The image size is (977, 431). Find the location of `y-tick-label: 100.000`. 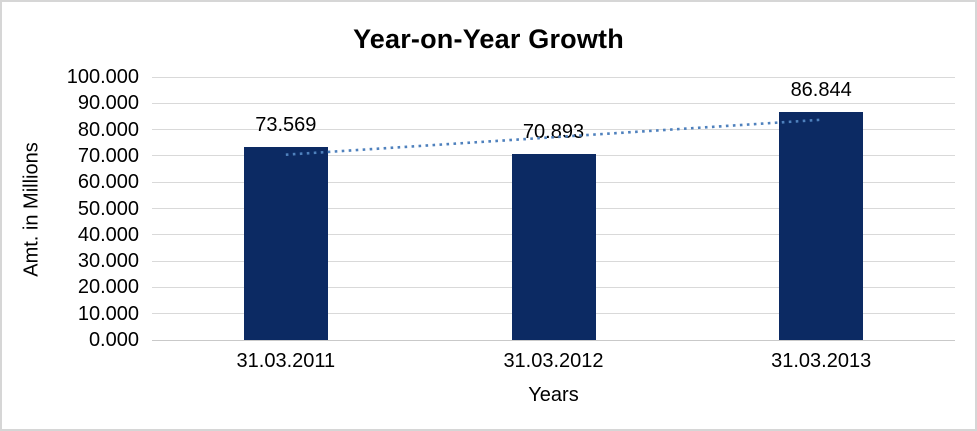

y-tick-label: 100.000 is located at coordinates (102, 77).